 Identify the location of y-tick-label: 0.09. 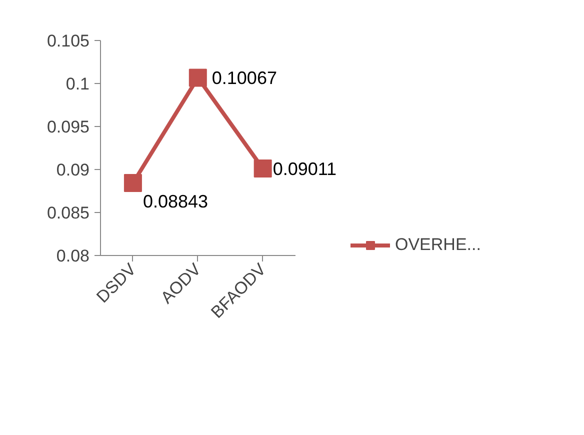
(73, 170).